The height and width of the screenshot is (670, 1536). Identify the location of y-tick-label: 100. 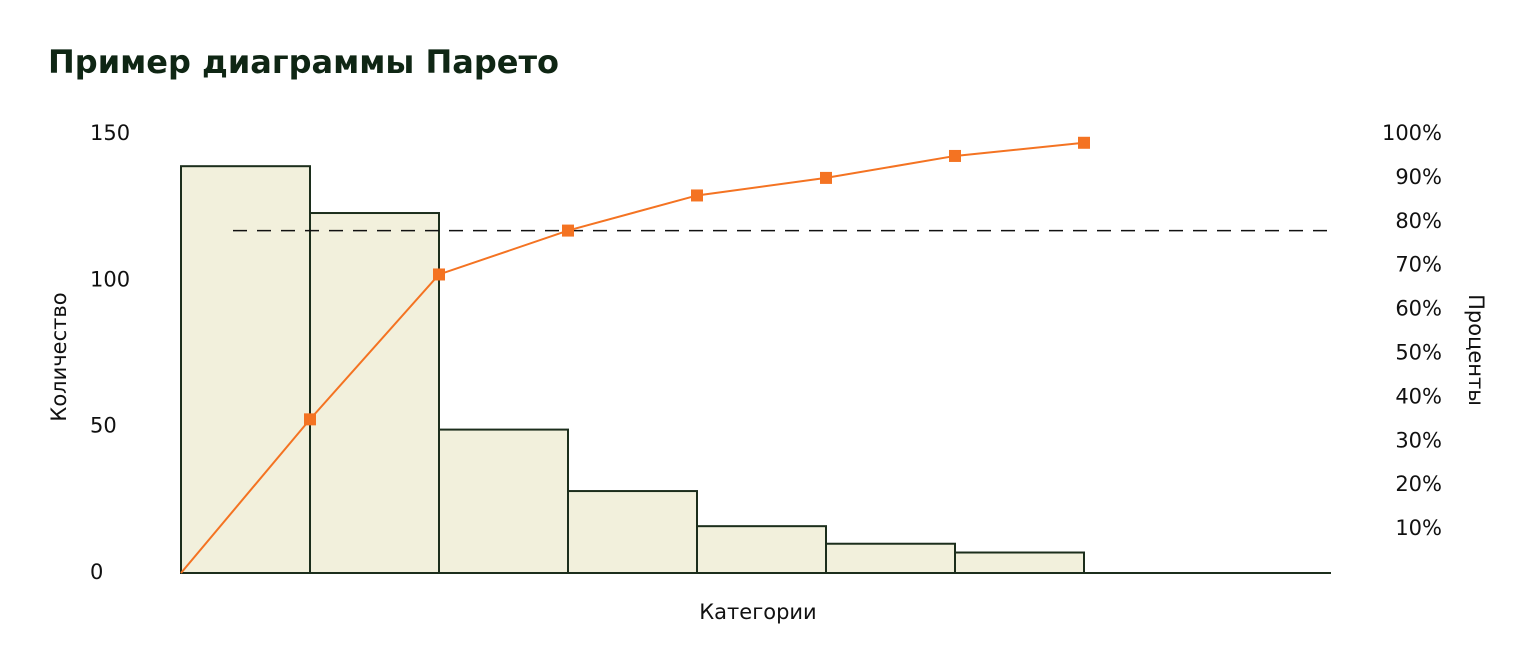
(110, 279).